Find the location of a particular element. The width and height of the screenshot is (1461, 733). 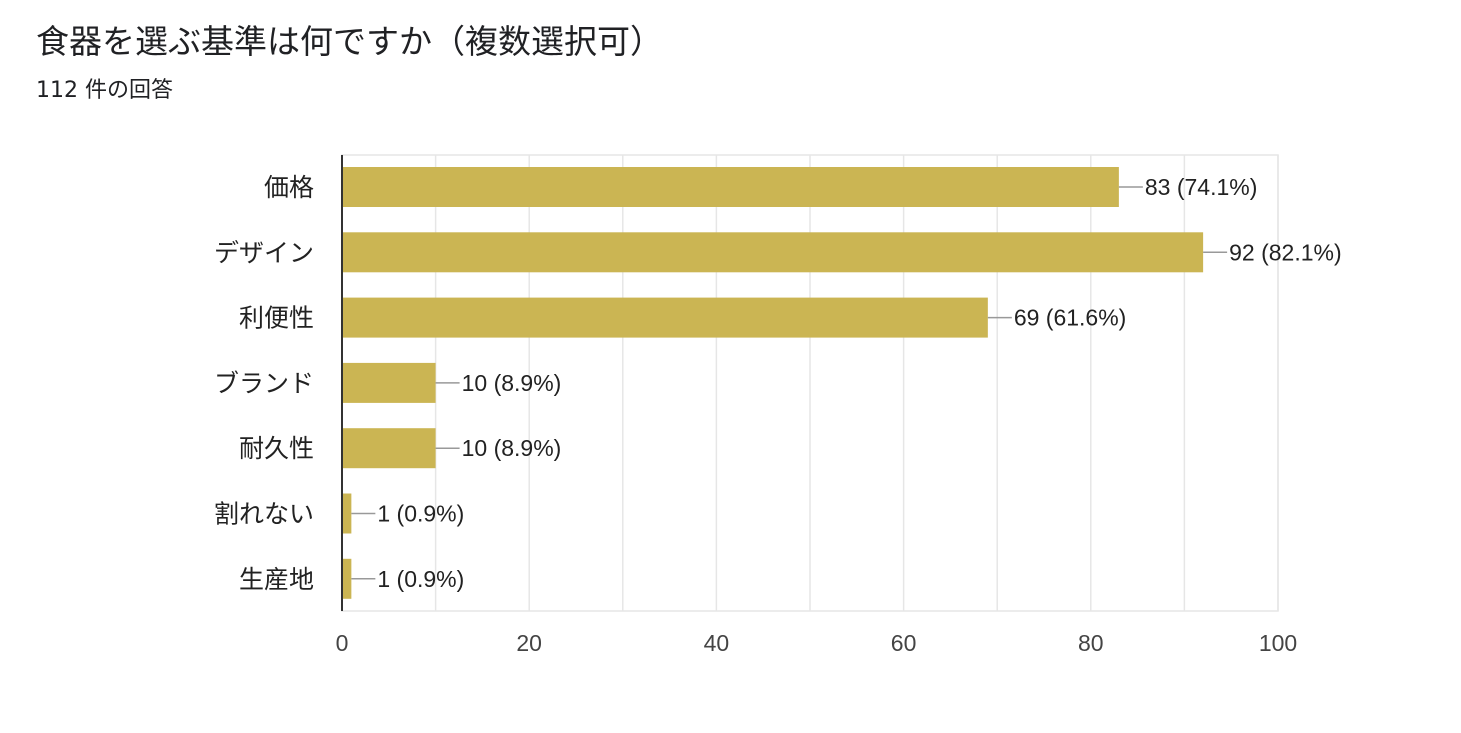

data-label: 92 (82.1%) is located at coordinates (1285, 252).